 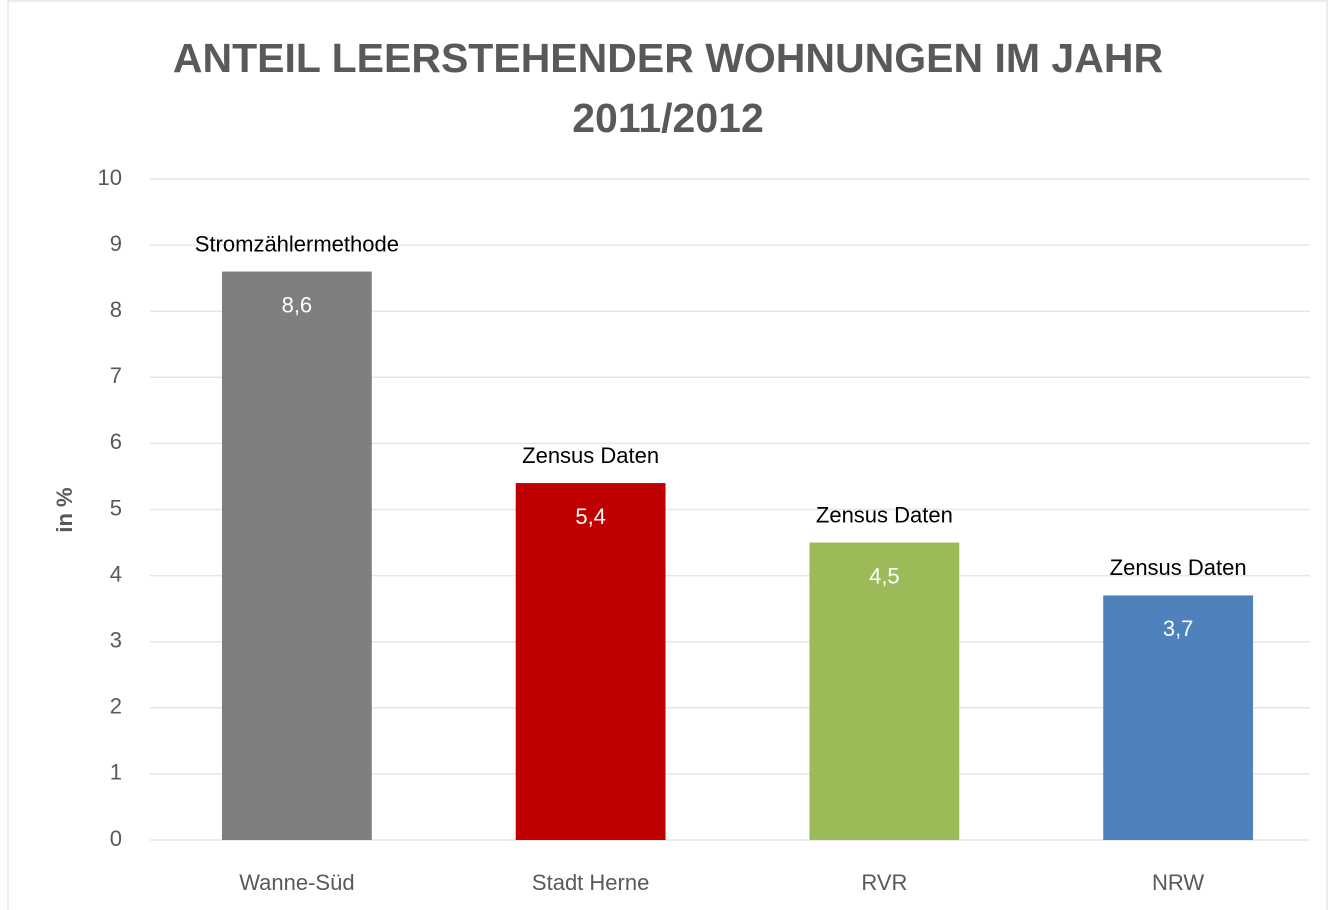 I want to click on y-tick-label: 7, so click(x=116, y=375).